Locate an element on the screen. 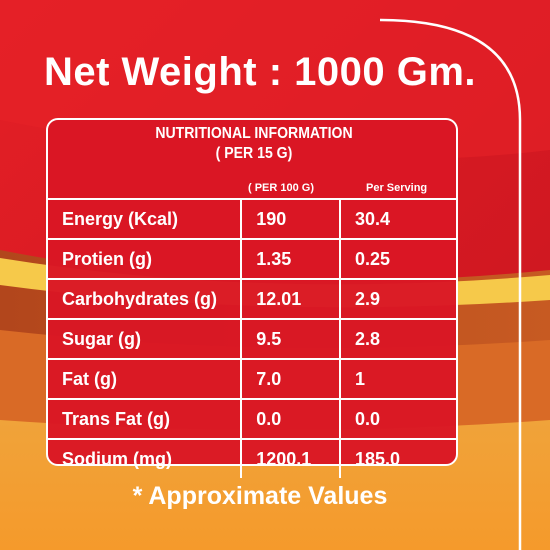  per-100g-value: 7.0 is located at coordinates (291, 379).